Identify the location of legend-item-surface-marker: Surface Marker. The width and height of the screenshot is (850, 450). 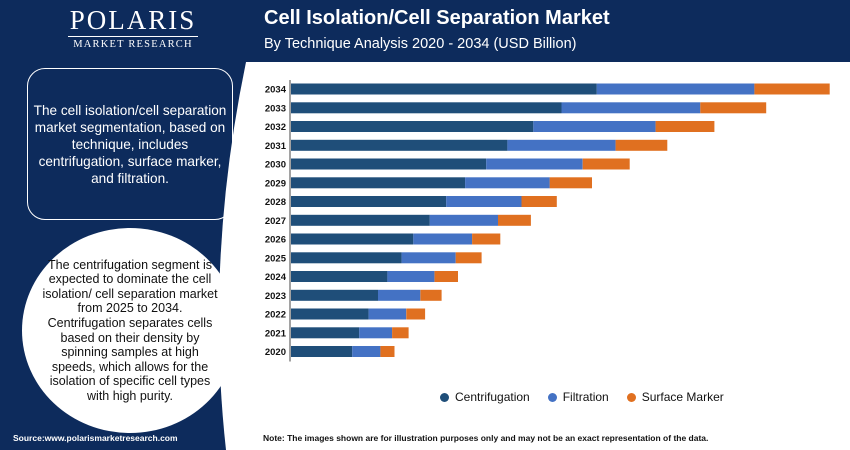
(675, 397).